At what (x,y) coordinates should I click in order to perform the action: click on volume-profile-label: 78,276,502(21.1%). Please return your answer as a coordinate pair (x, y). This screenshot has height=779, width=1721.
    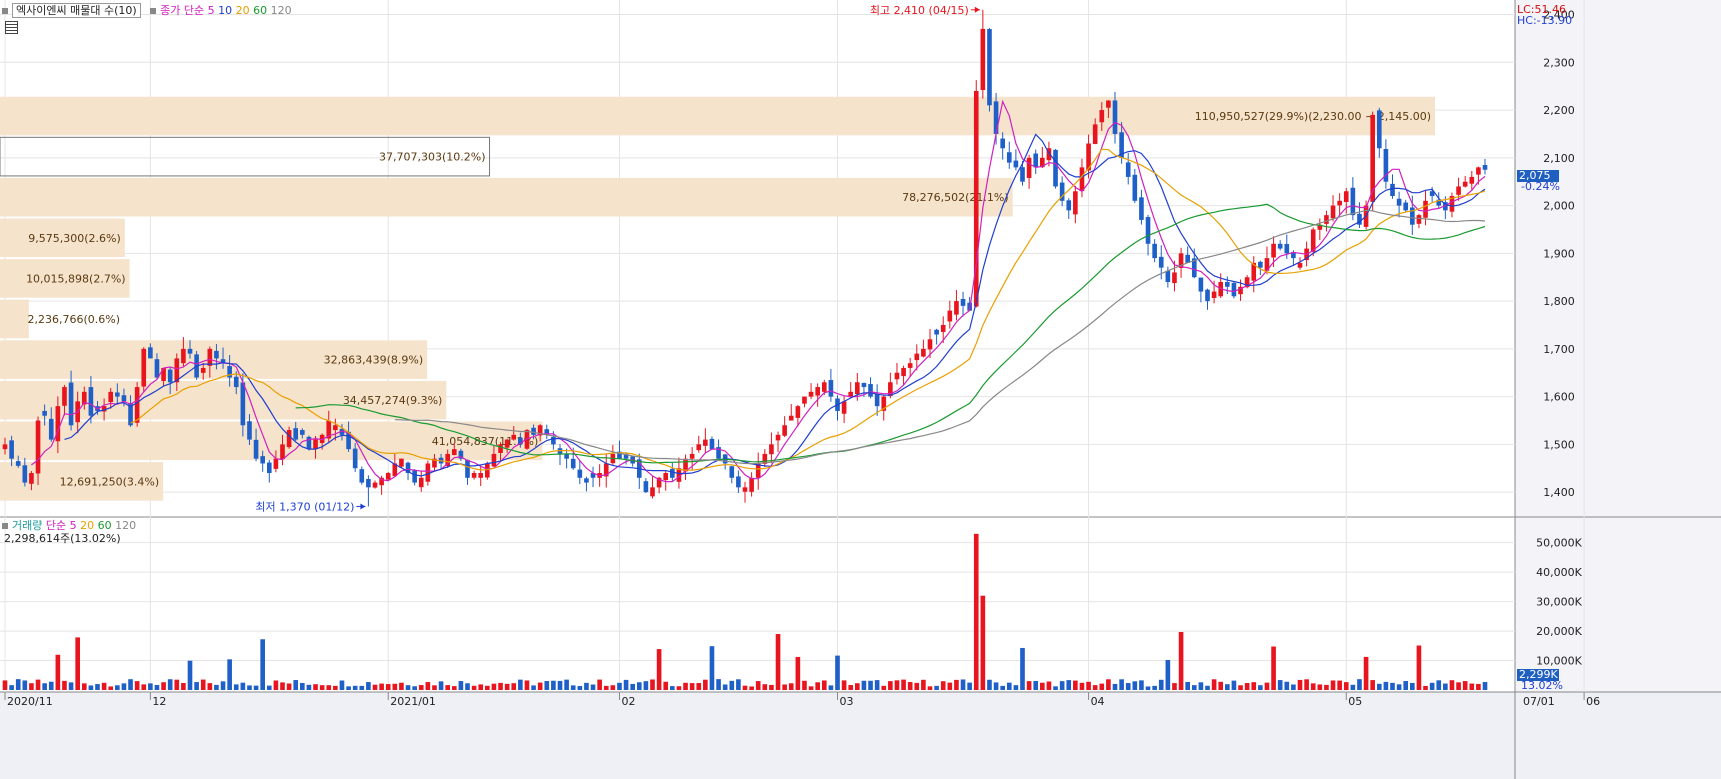
    Looking at the image, I should click on (955, 197).